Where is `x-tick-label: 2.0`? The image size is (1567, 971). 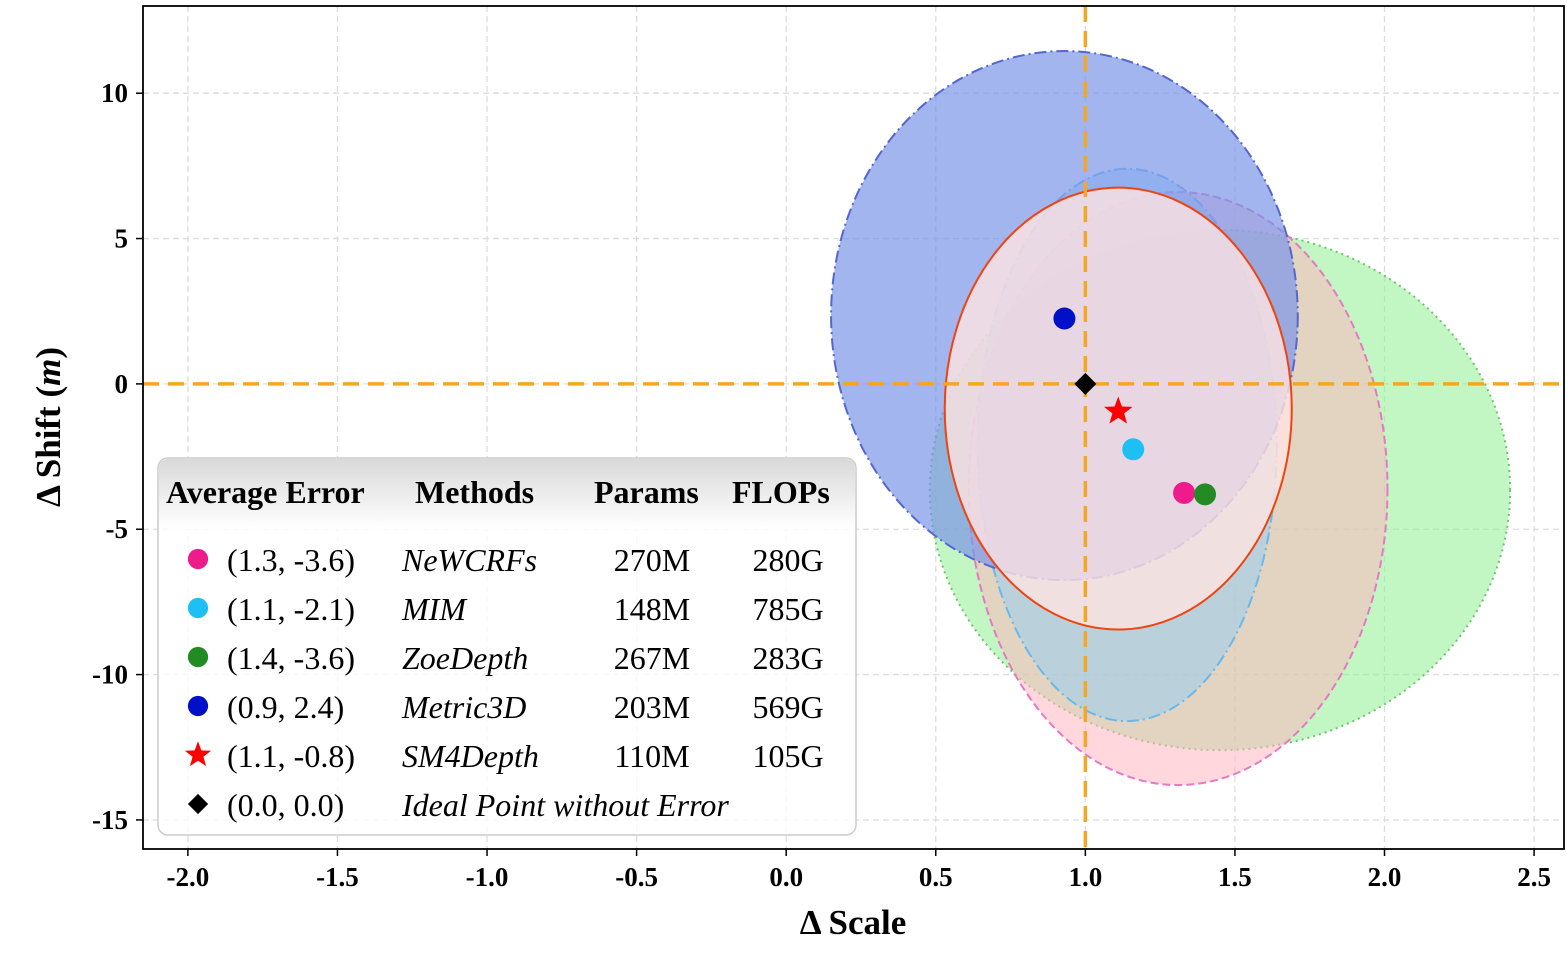 x-tick-label: 2.0 is located at coordinates (1385, 877).